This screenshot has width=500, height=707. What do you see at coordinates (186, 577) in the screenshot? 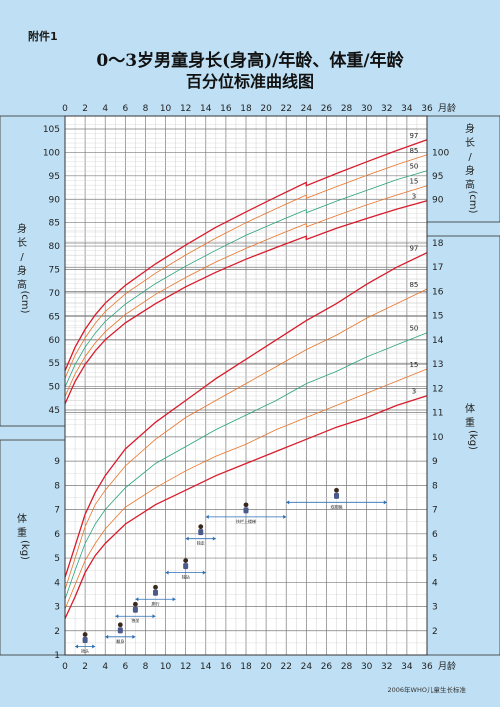
I see `milestone-label: 独站` at bounding box center [186, 577].